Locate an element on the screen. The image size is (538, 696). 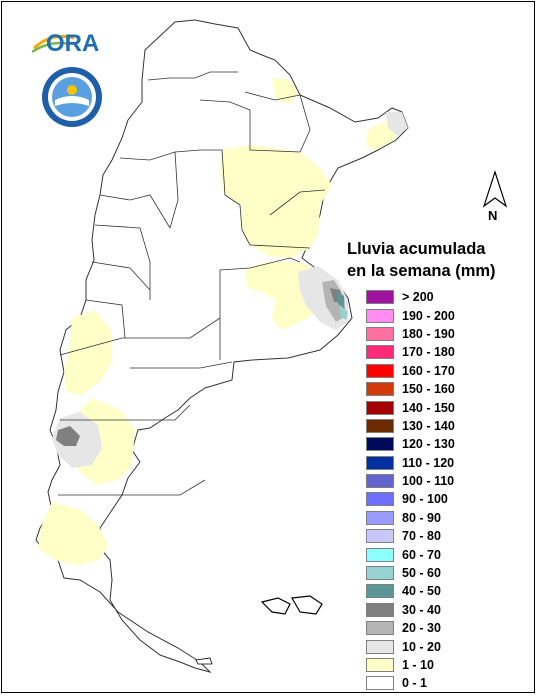
legend-item: 30 - 40 is located at coordinates (410, 610).